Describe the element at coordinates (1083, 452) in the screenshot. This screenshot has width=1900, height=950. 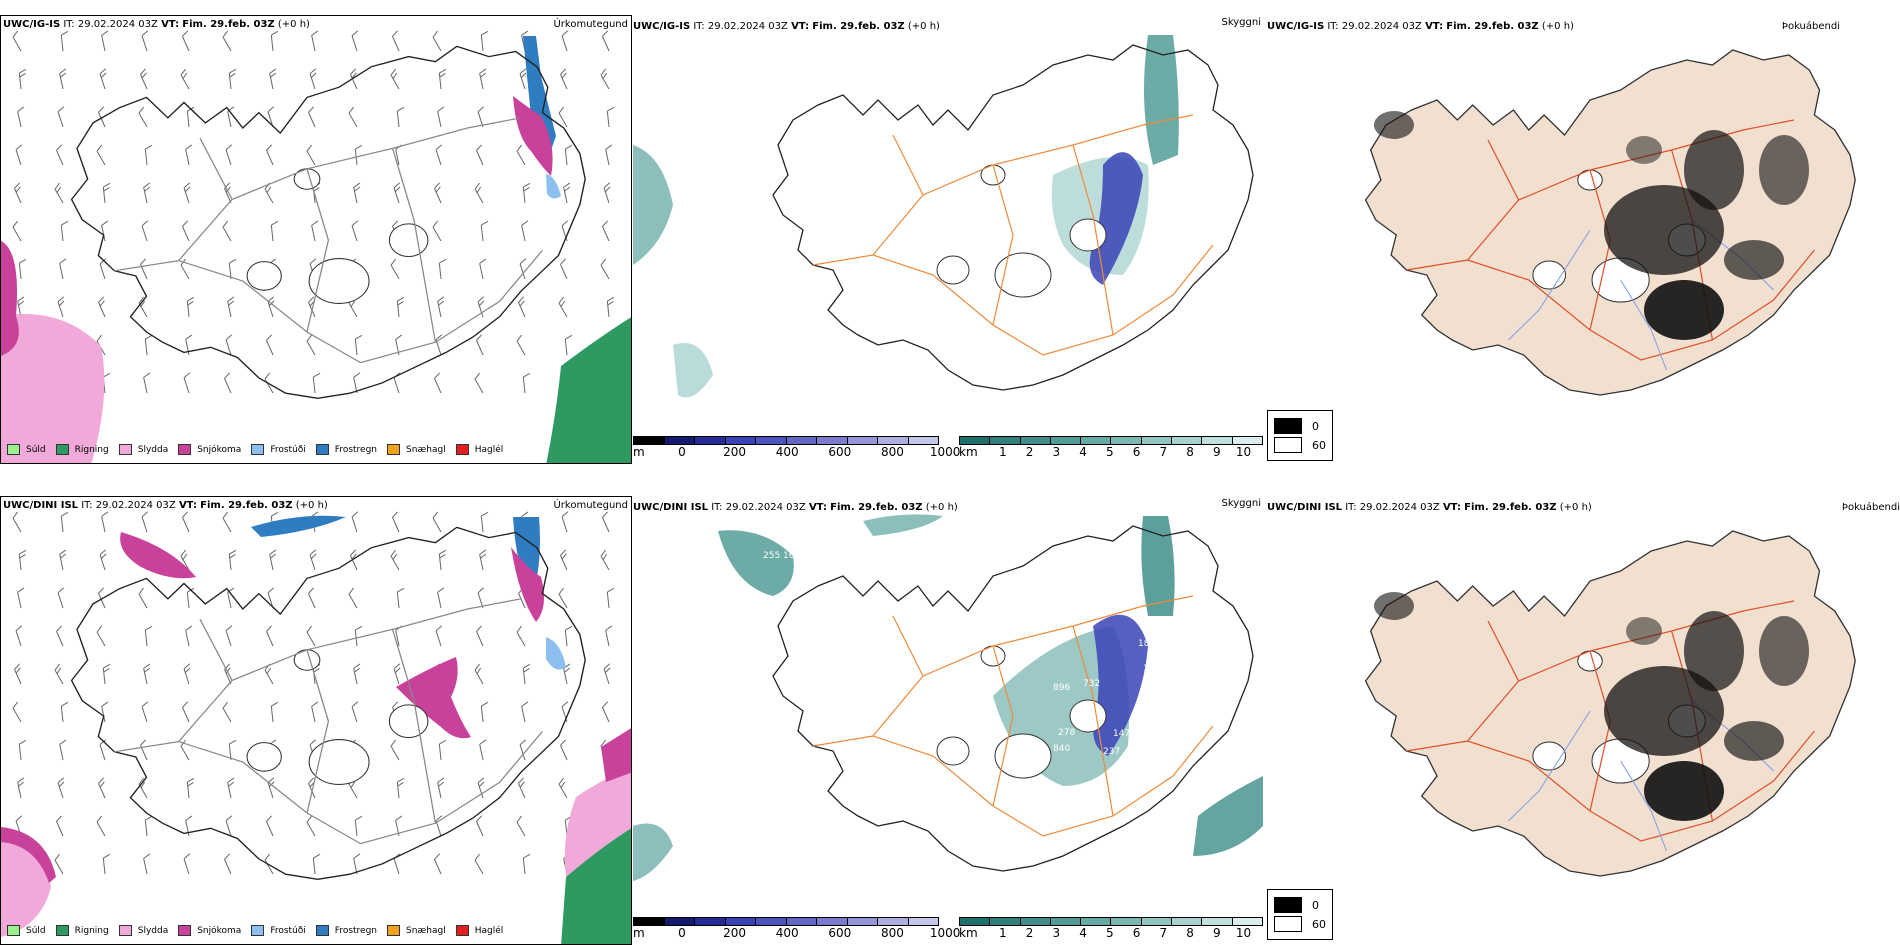
I see `scale-tick: 4` at that location.